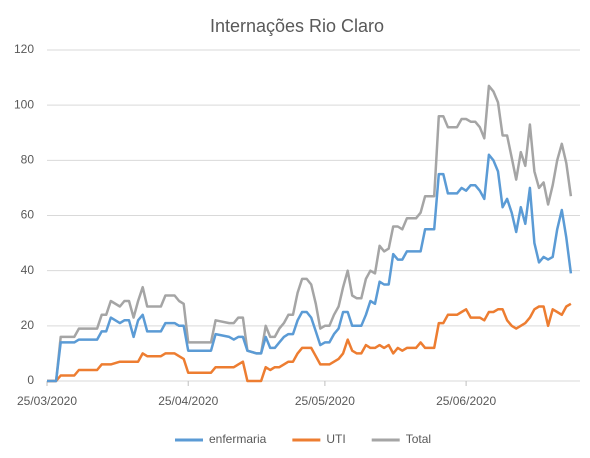 This screenshot has width=590, height=458. I want to click on x-tick-label: 25/03/2020, so click(47, 401).